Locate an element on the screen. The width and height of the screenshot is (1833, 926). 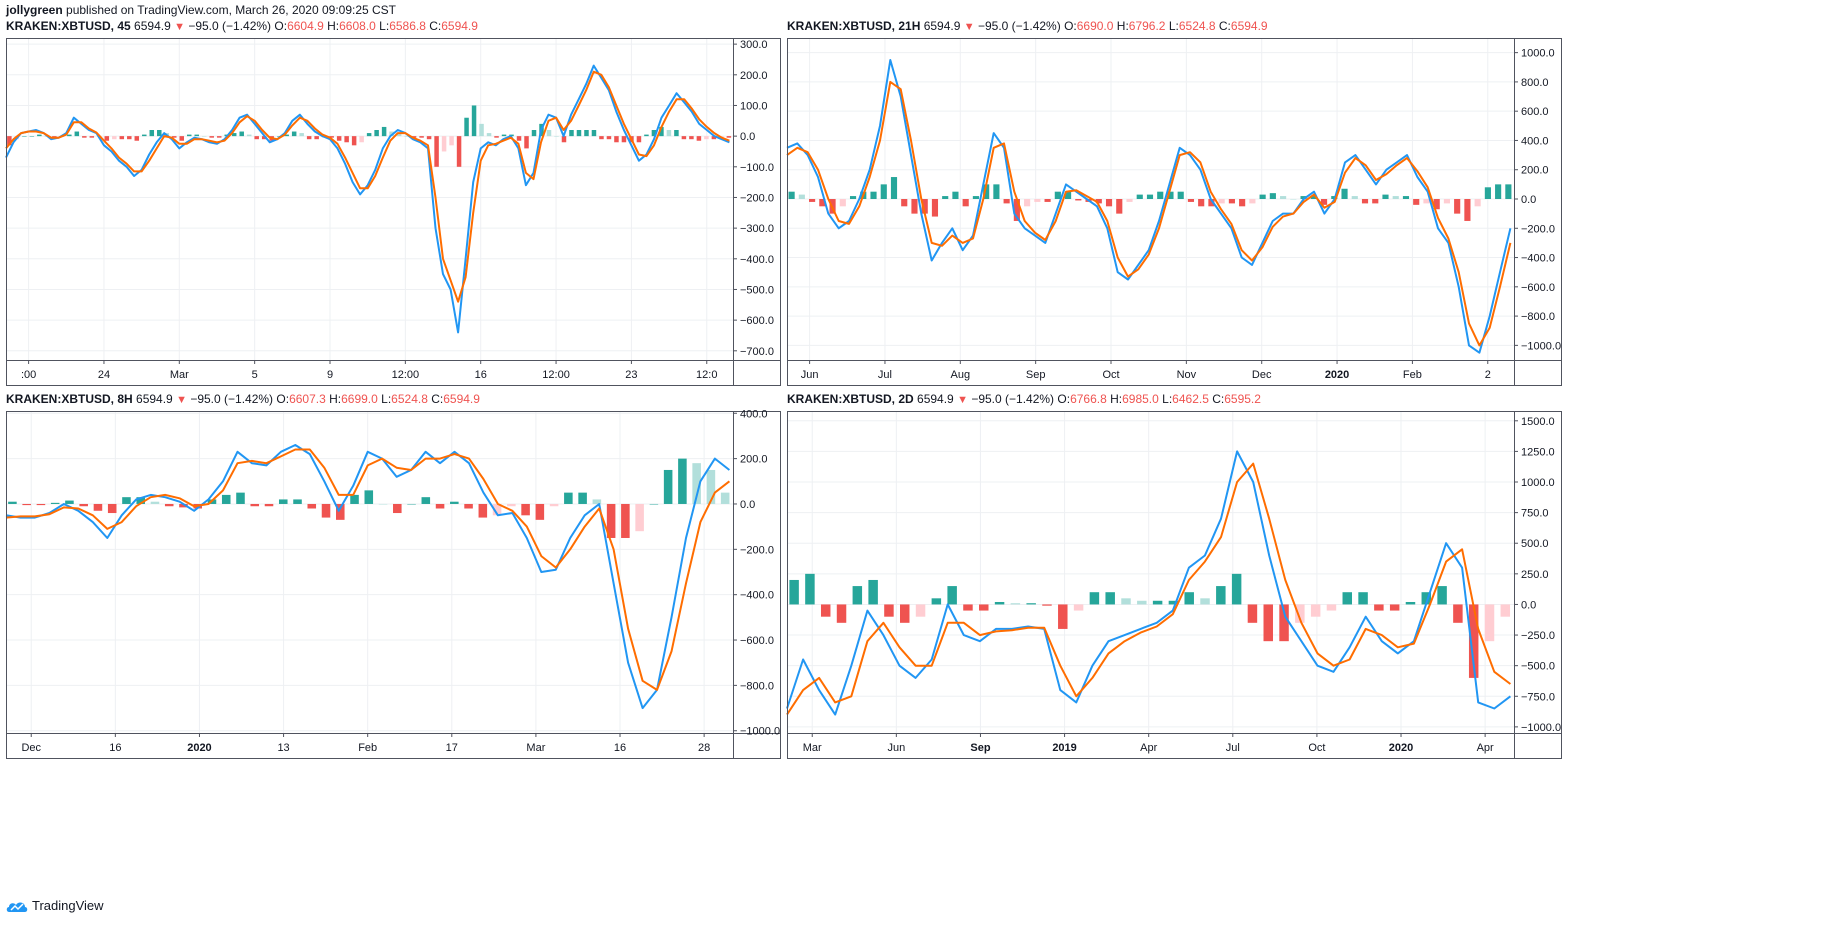
tradingview-logo: TradingView is located at coordinates (55, 905).